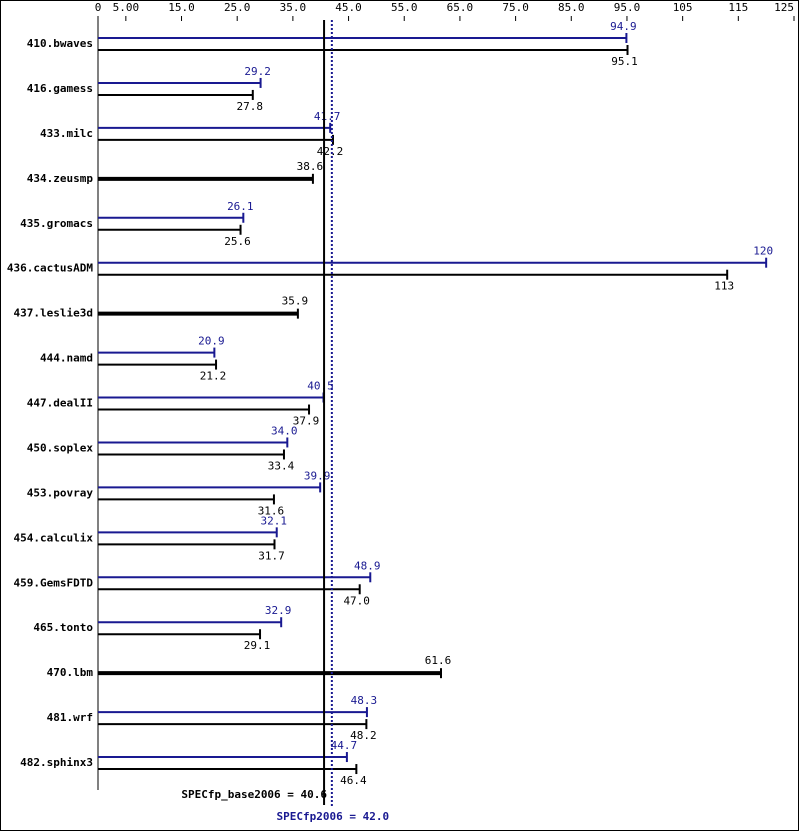  I want to click on x-tick-label: 5.00, so click(126, 7).